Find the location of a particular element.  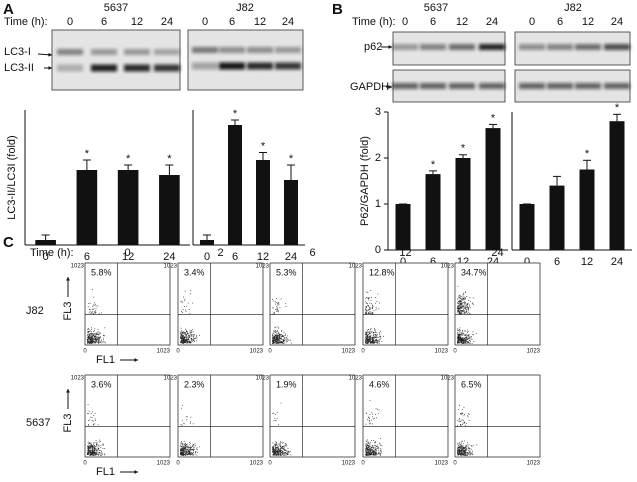

time-tick: 24 is located at coordinates (617, 22).